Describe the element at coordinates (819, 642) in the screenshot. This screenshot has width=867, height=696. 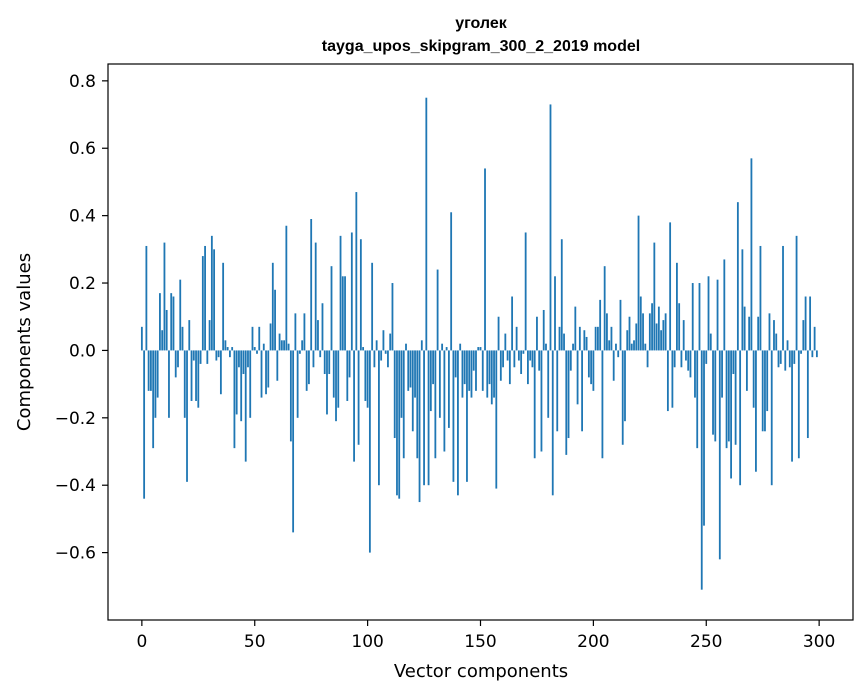
I see `x-tick-label: 300` at that location.